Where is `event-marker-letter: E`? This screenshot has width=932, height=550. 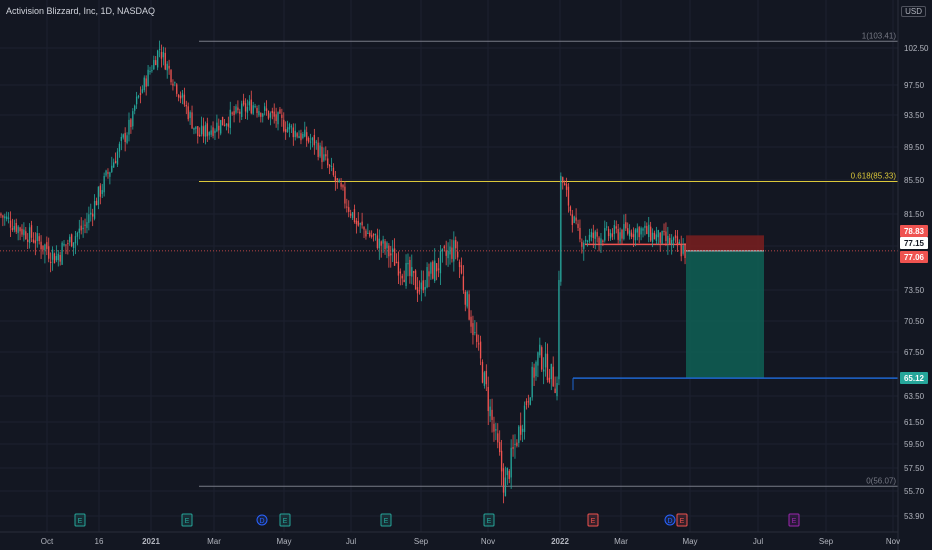
event-marker-letter: E is located at coordinates (593, 521).